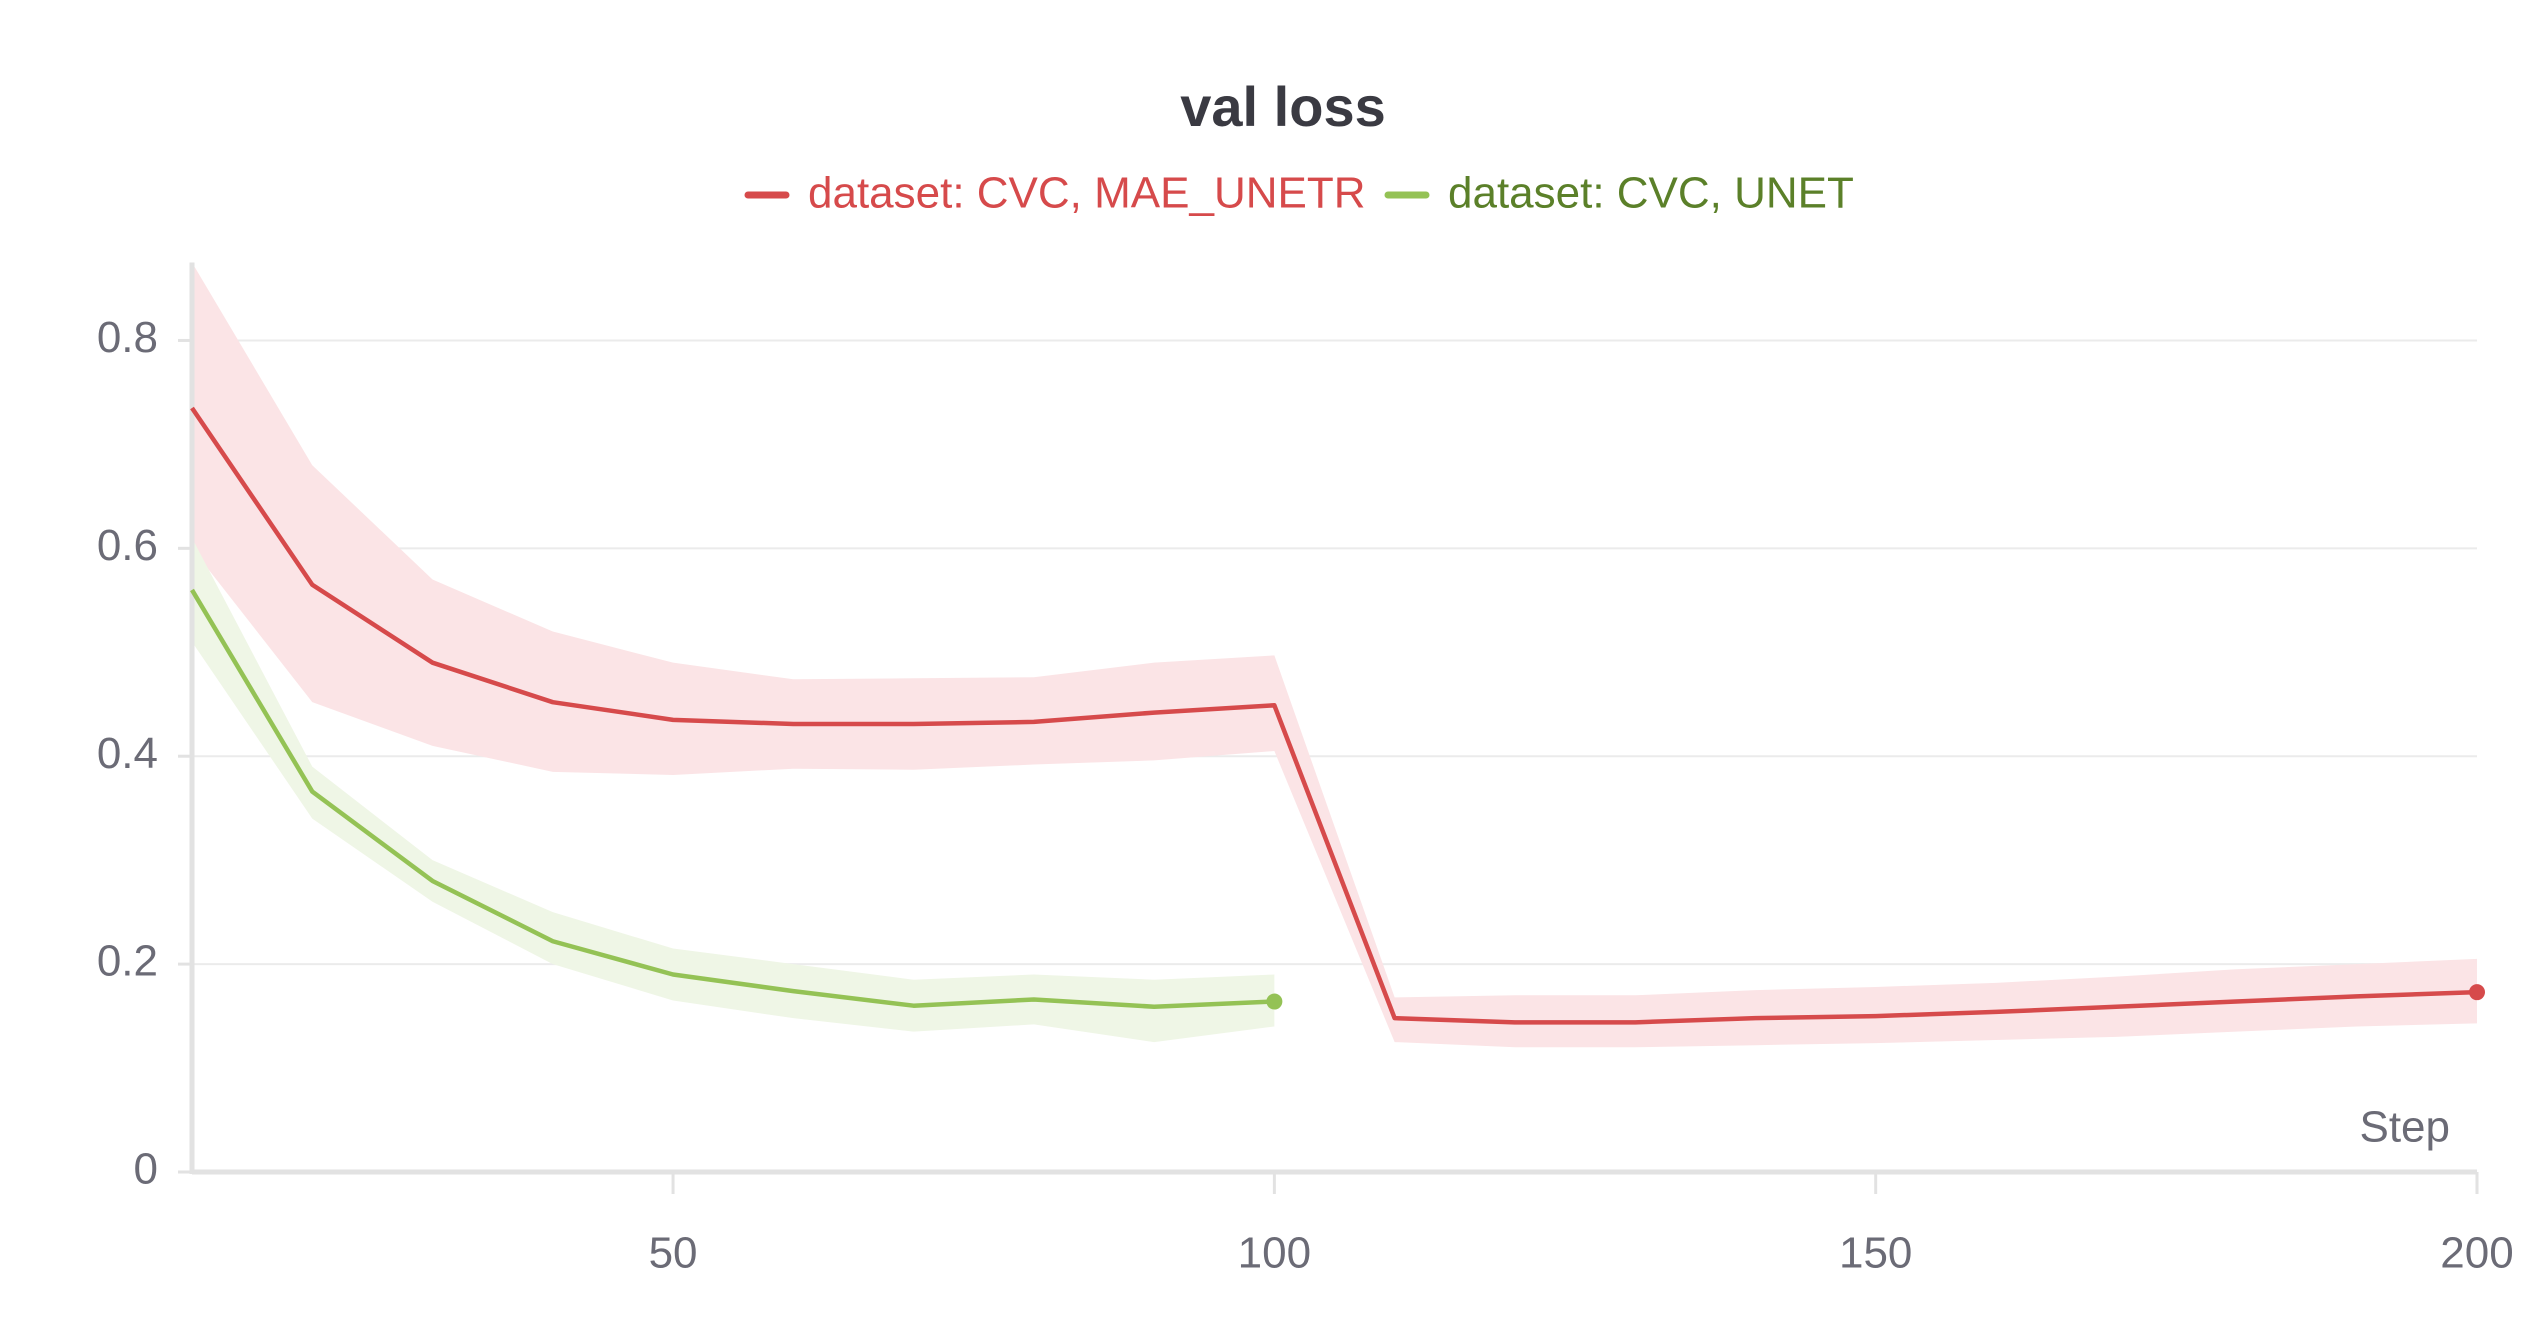  What do you see at coordinates (146, 1169) in the screenshot?
I see `y-tick-label: 0` at bounding box center [146, 1169].